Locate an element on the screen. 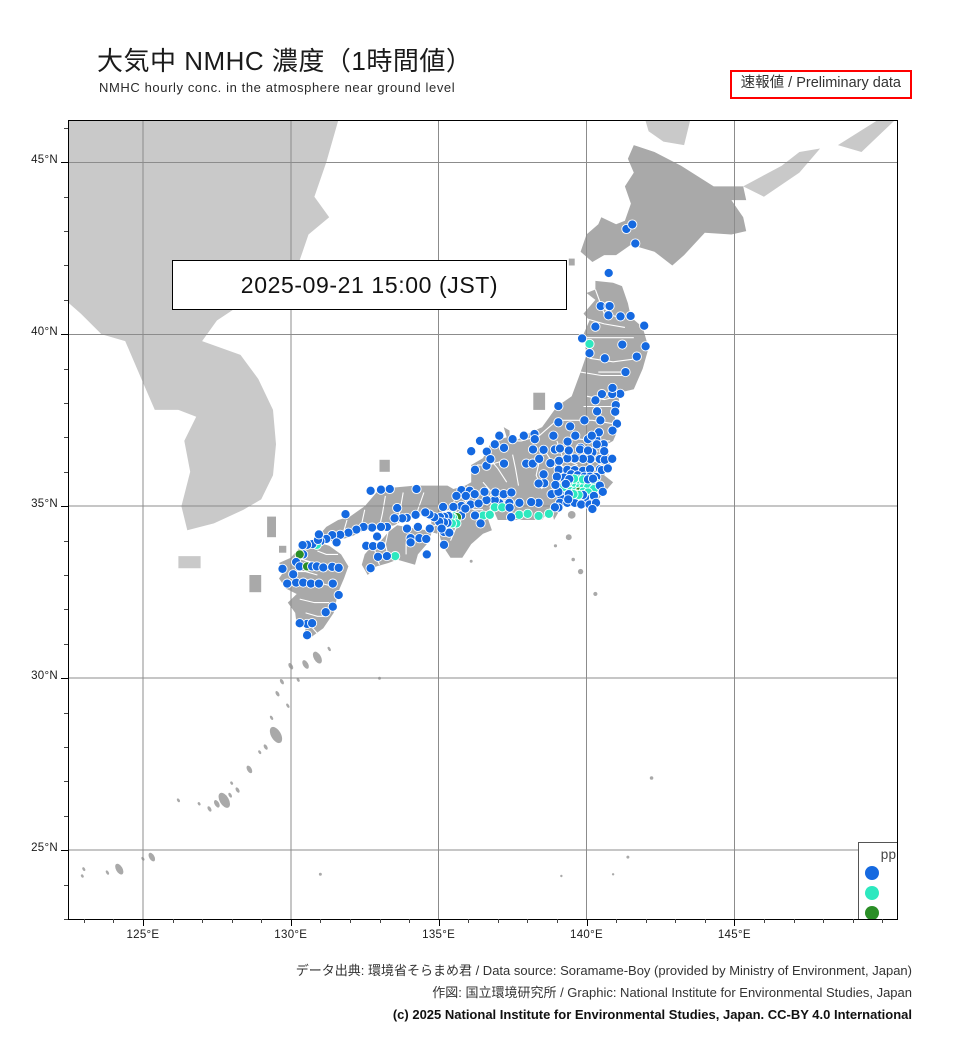 This screenshot has width=980, height=1060. legend-item-0: ≤10 is located at coordinates (881, 873).